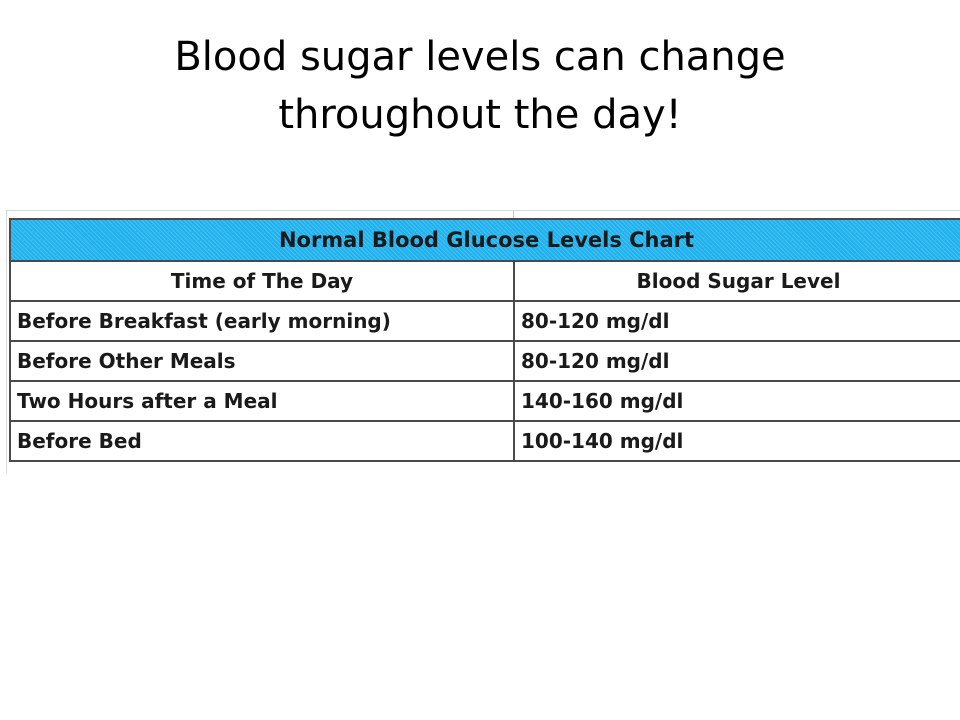  Describe the element at coordinates (262, 321) in the screenshot. I see `time-cell: Before Breakfast (early morning)` at that location.